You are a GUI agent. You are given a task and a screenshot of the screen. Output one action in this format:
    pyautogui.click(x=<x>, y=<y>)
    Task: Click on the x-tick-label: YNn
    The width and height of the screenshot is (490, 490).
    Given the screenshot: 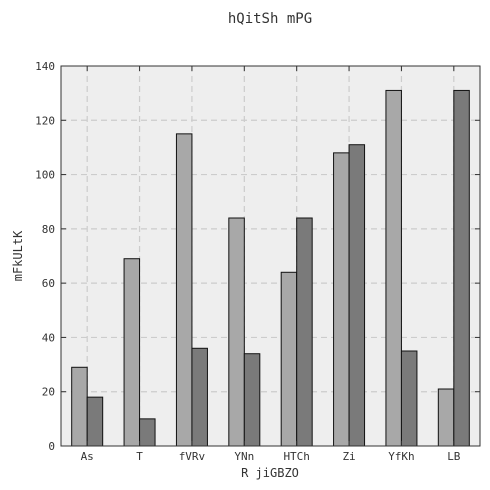 What is the action you would take?
    pyautogui.click(x=244, y=456)
    